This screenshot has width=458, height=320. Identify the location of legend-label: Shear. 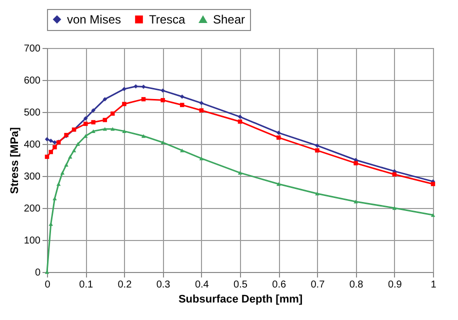
(229, 19).